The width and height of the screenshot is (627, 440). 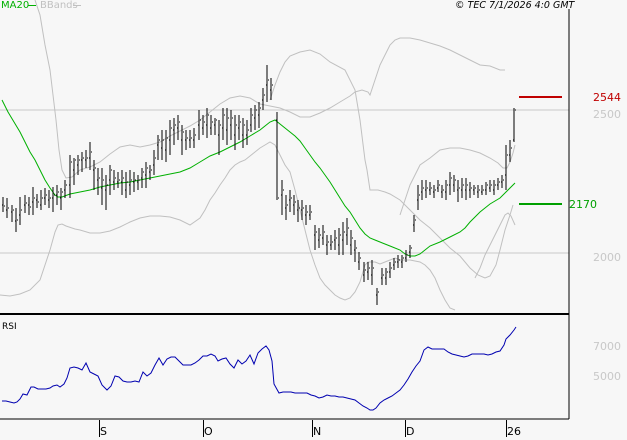 What do you see at coordinates (607, 346) in the screenshot?
I see `rsi-tick-70: 7000` at bounding box center [607, 346].